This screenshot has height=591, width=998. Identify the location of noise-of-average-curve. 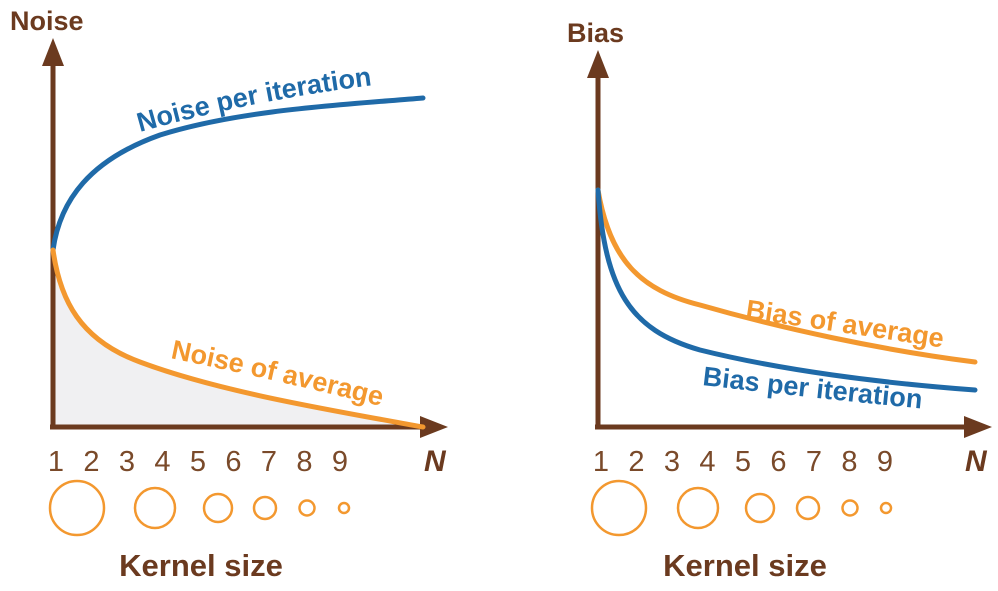
(238, 338).